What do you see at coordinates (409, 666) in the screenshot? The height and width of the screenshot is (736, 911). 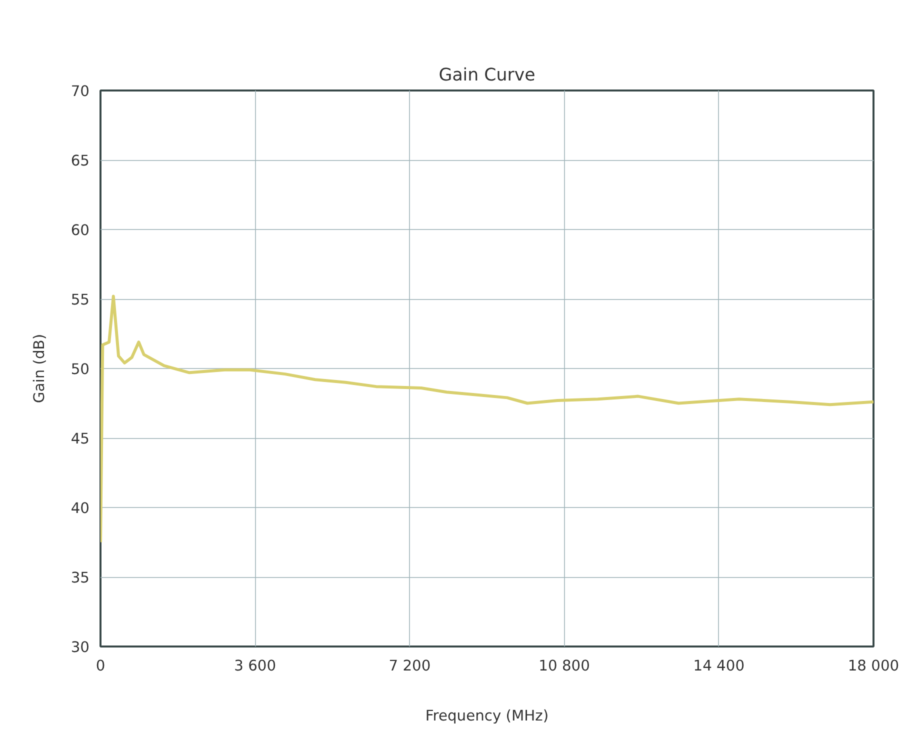 I see `x-tick-label: 7 200` at bounding box center [409, 666].